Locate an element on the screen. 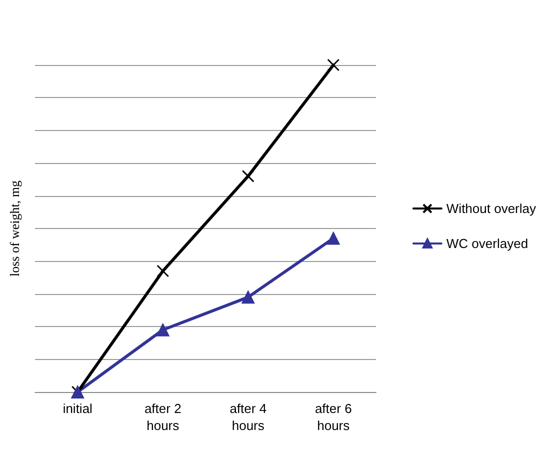 The height and width of the screenshot is (452, 546). x-tick-label: after 2 hours is located at coordinates (163, 417).